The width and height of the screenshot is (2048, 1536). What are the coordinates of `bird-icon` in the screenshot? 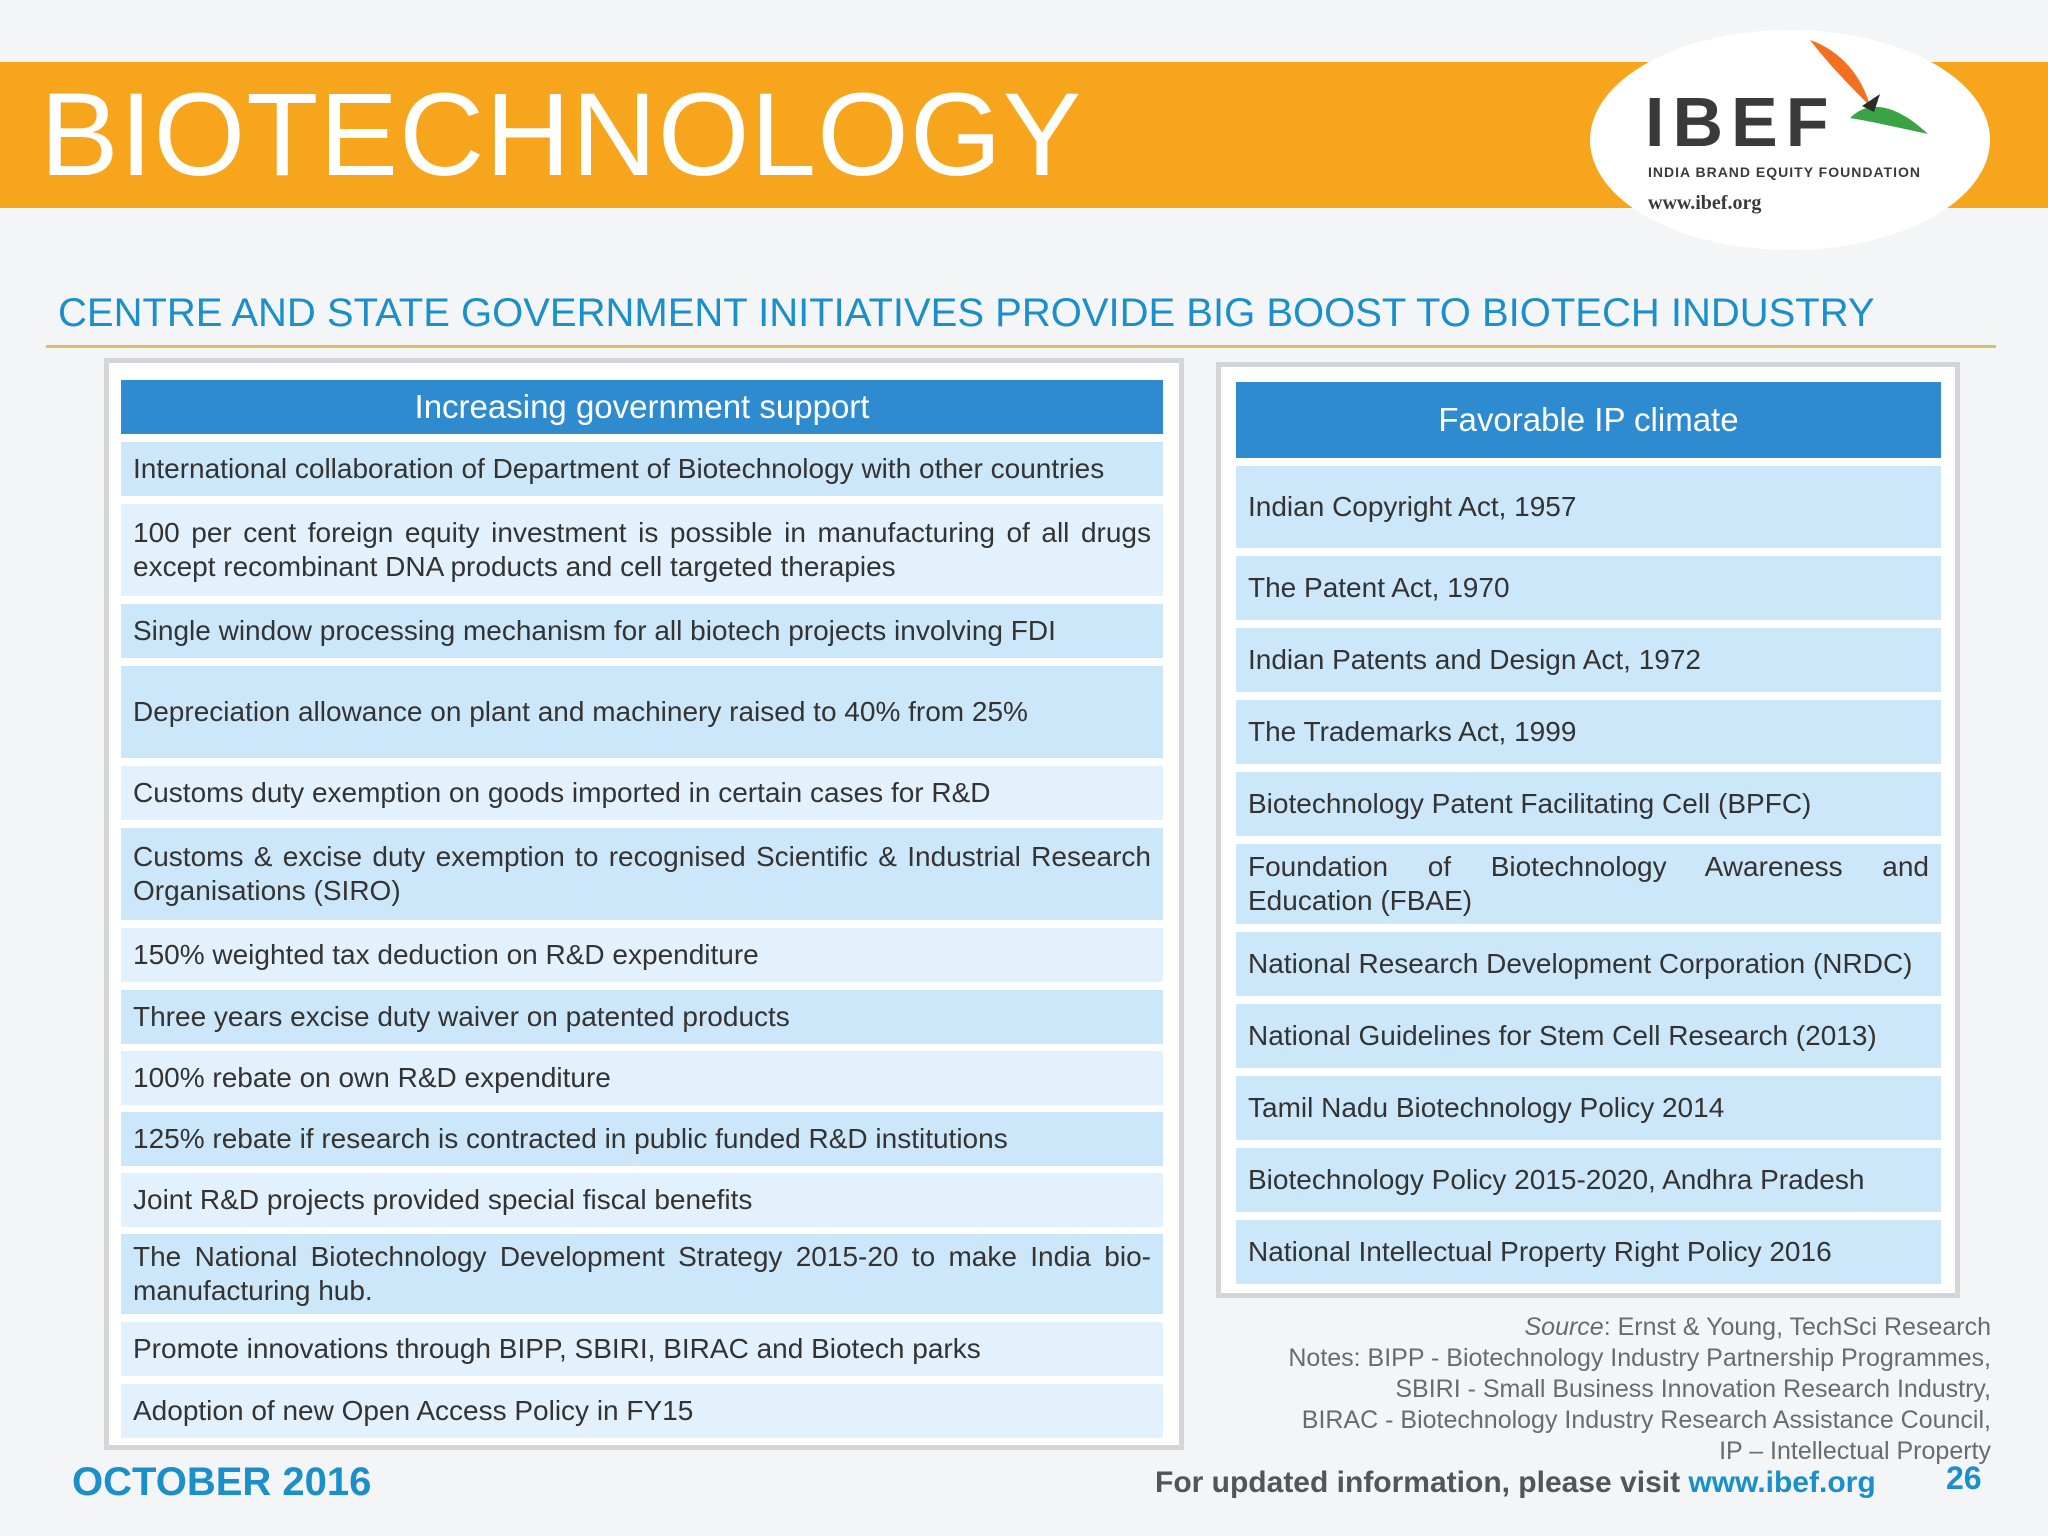 It's located at (1869, 87).